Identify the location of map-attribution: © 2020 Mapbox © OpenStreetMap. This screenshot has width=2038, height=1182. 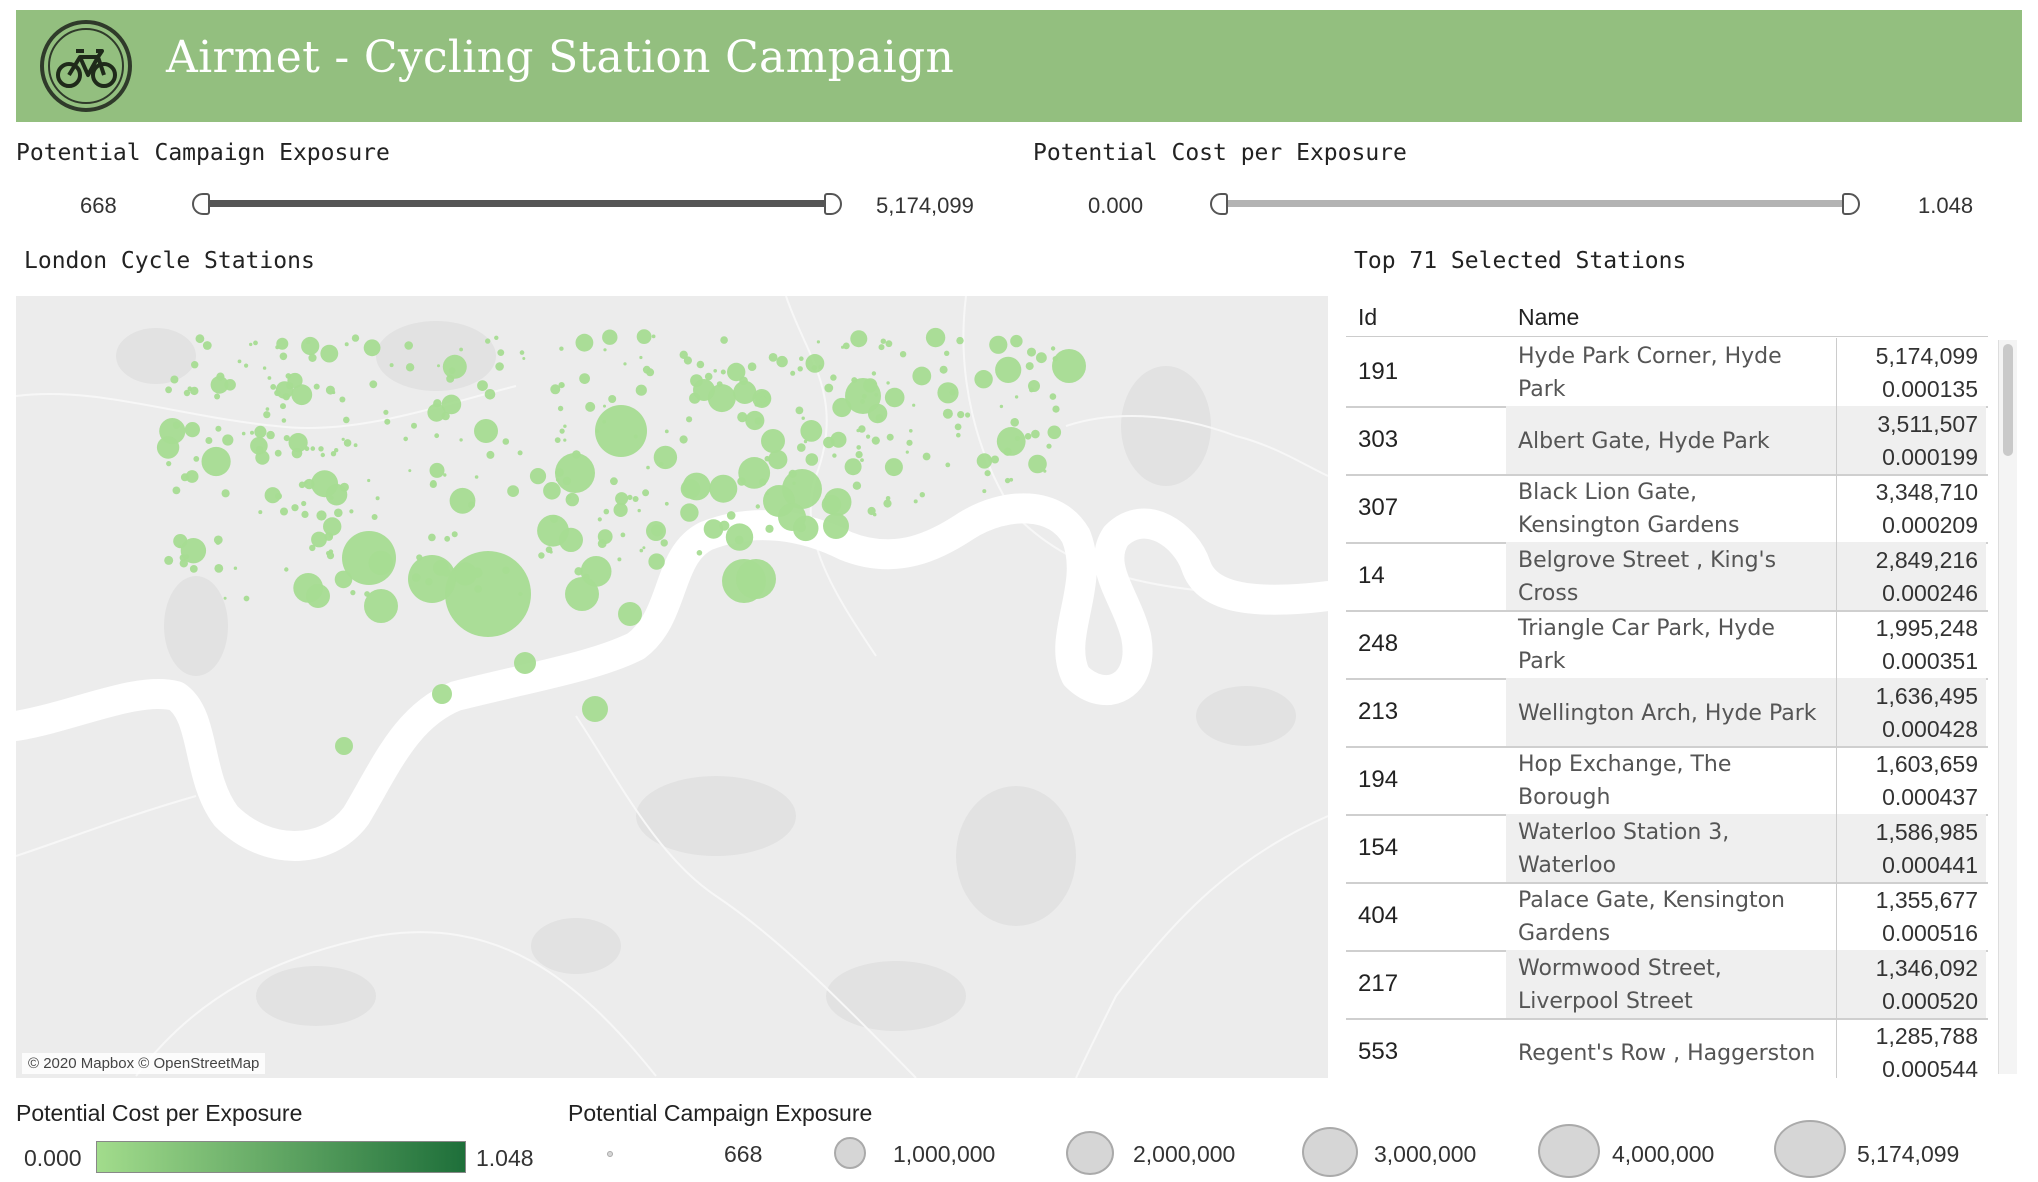
(144, 1063).